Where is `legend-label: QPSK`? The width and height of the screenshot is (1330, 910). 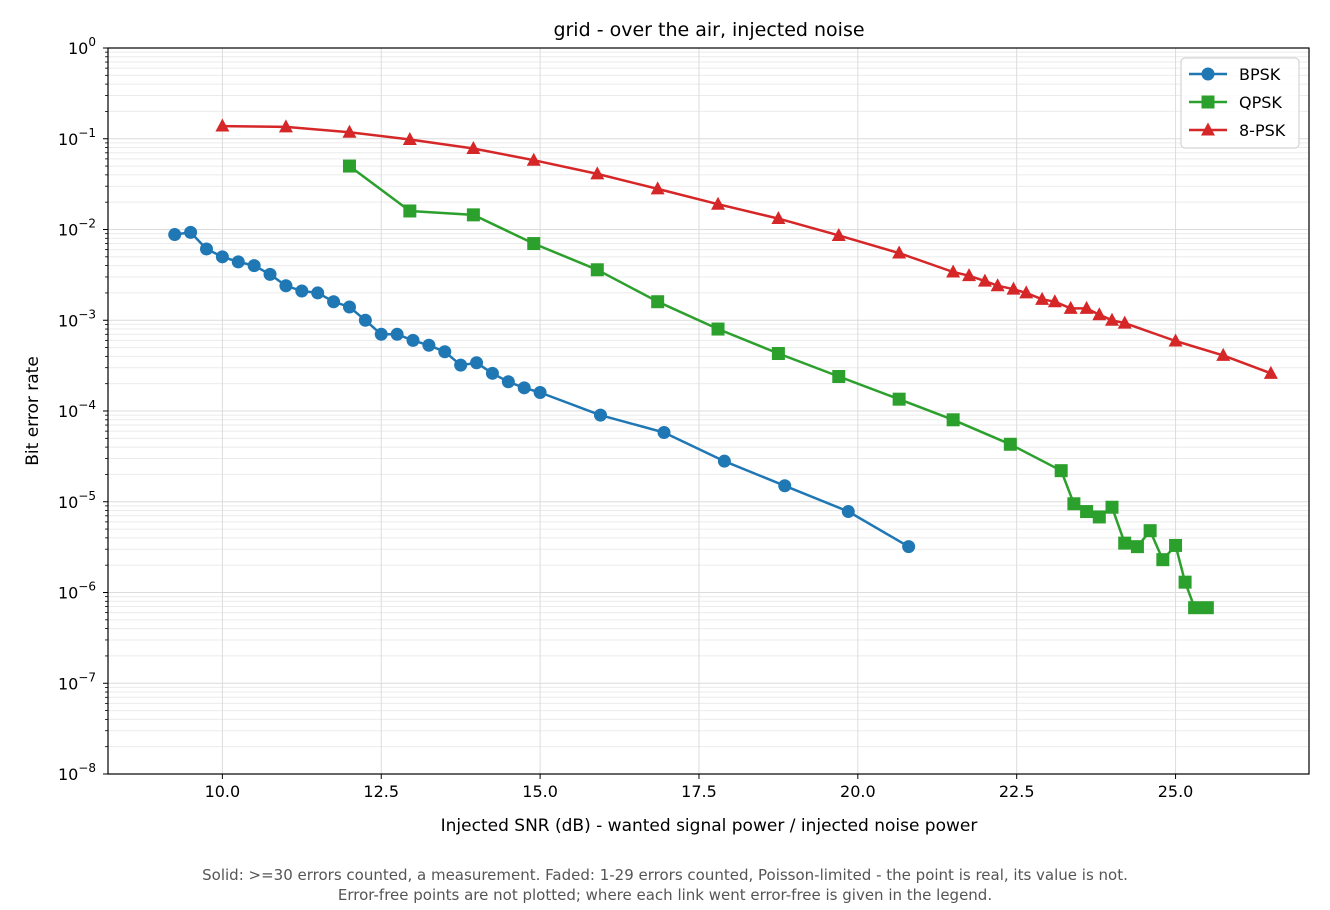 legend-label: QPSK is located at coordinates (1260, 102).